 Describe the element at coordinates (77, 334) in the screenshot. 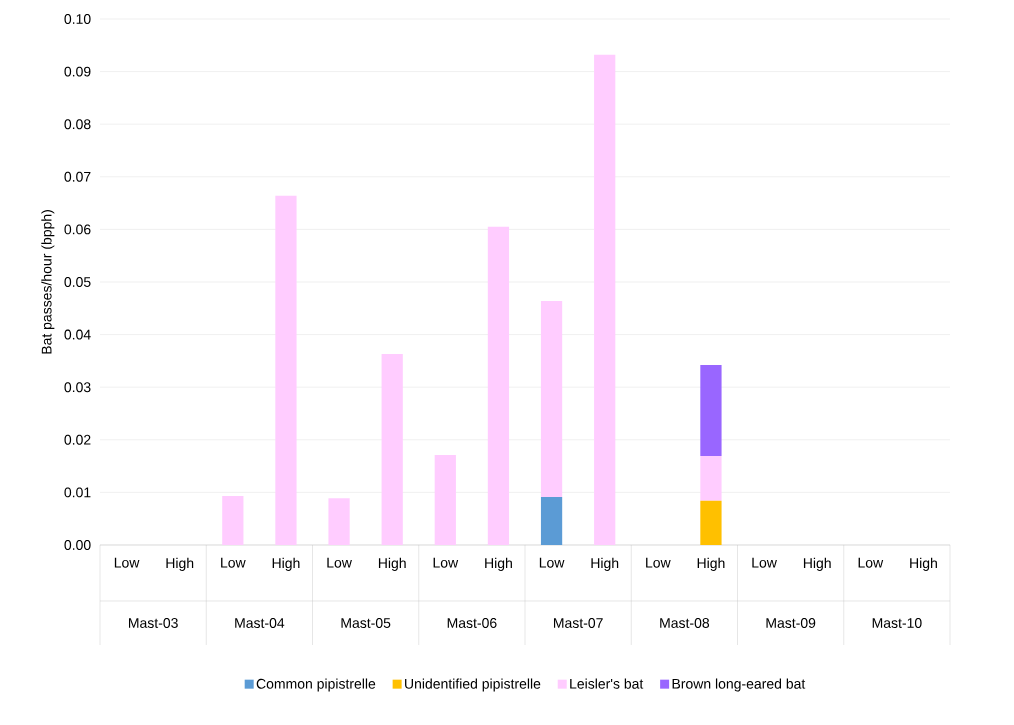

I see `y-tick-label: 0.04` at that location.